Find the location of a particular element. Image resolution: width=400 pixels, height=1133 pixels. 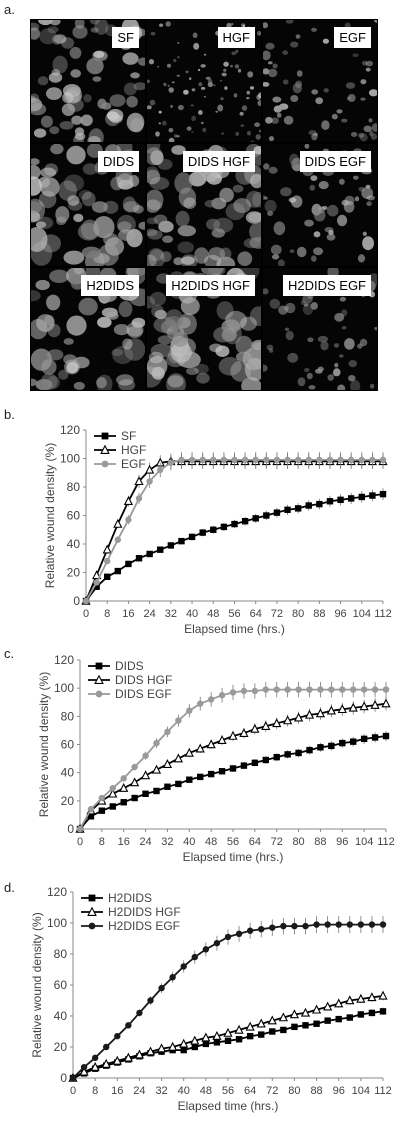

micrograph-label: H2DIDS is located at coordinates (110, 285).